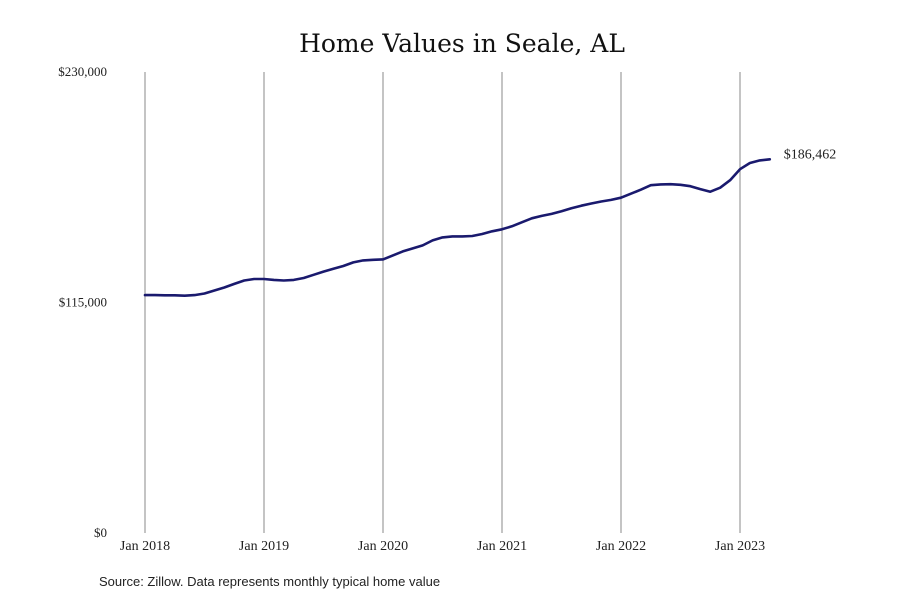  I want to click on y-tick-label: $115,000, so click(83, 302).